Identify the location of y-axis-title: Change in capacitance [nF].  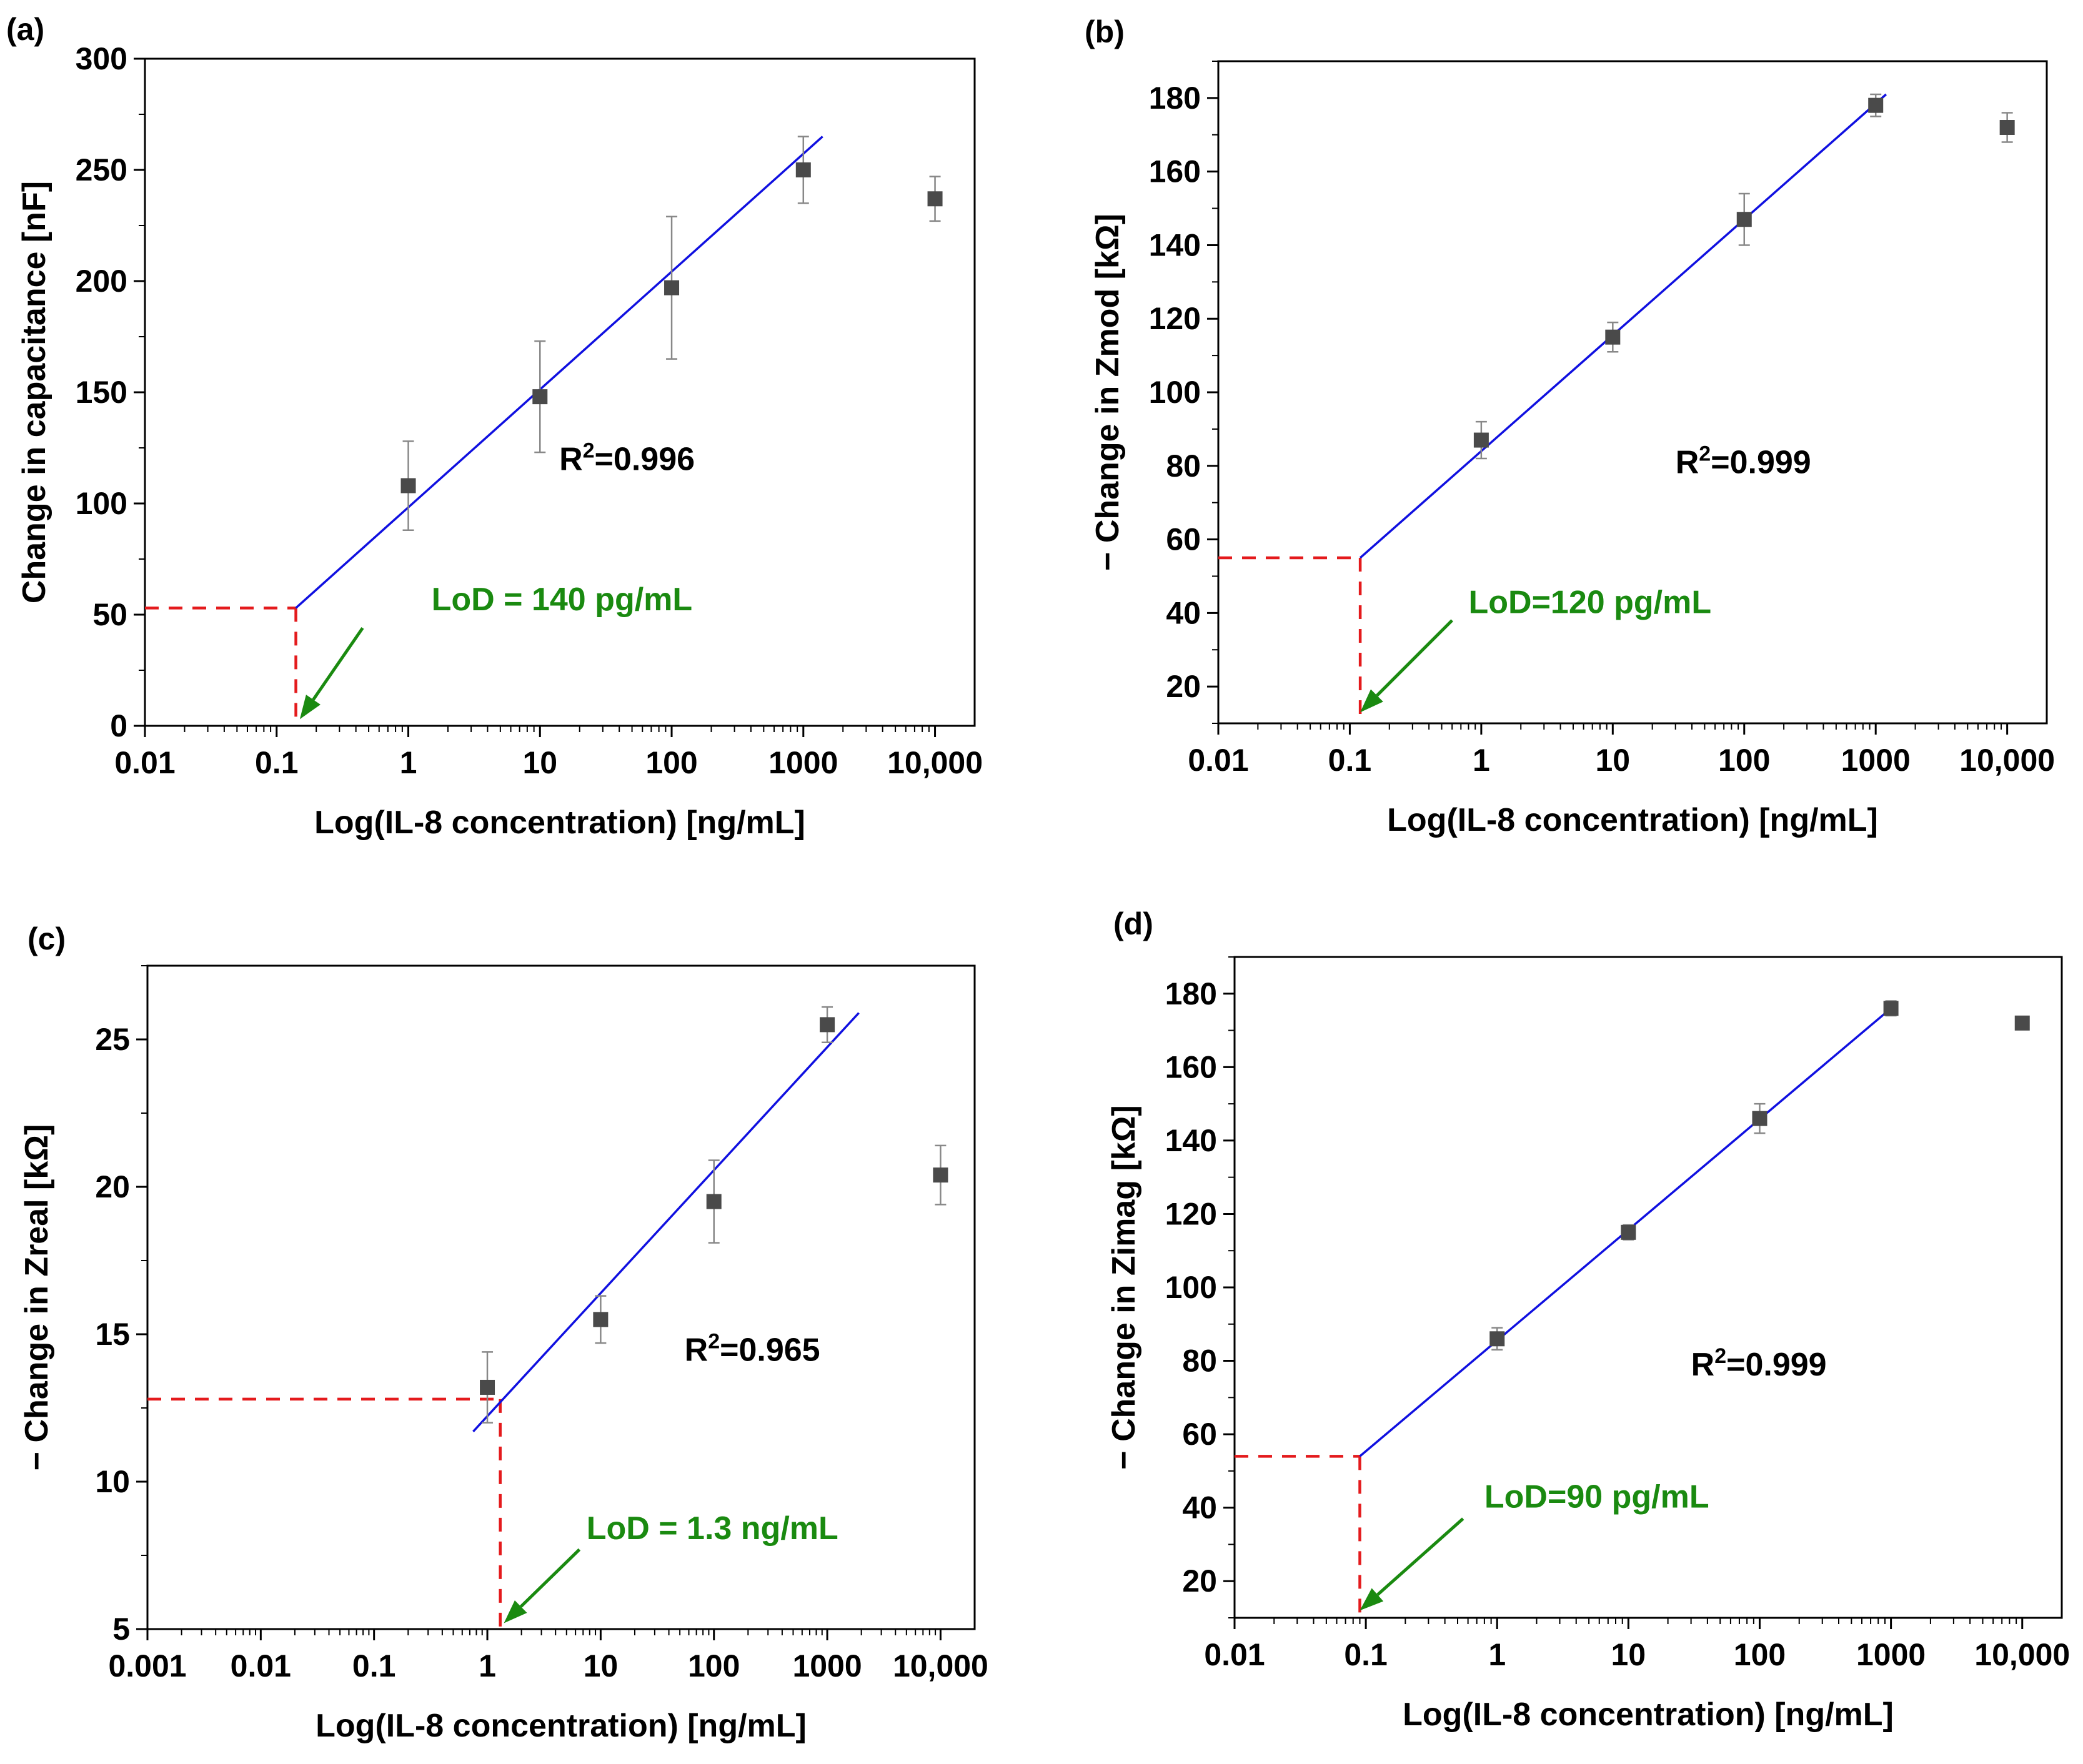
(34, 392).